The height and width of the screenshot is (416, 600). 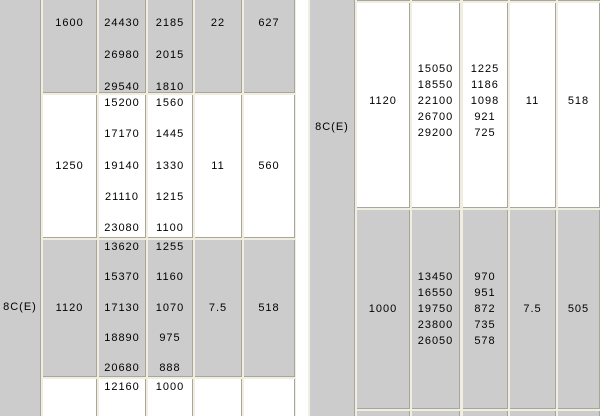 I want to click on load-value: 13620, so click(x=122, y=247).